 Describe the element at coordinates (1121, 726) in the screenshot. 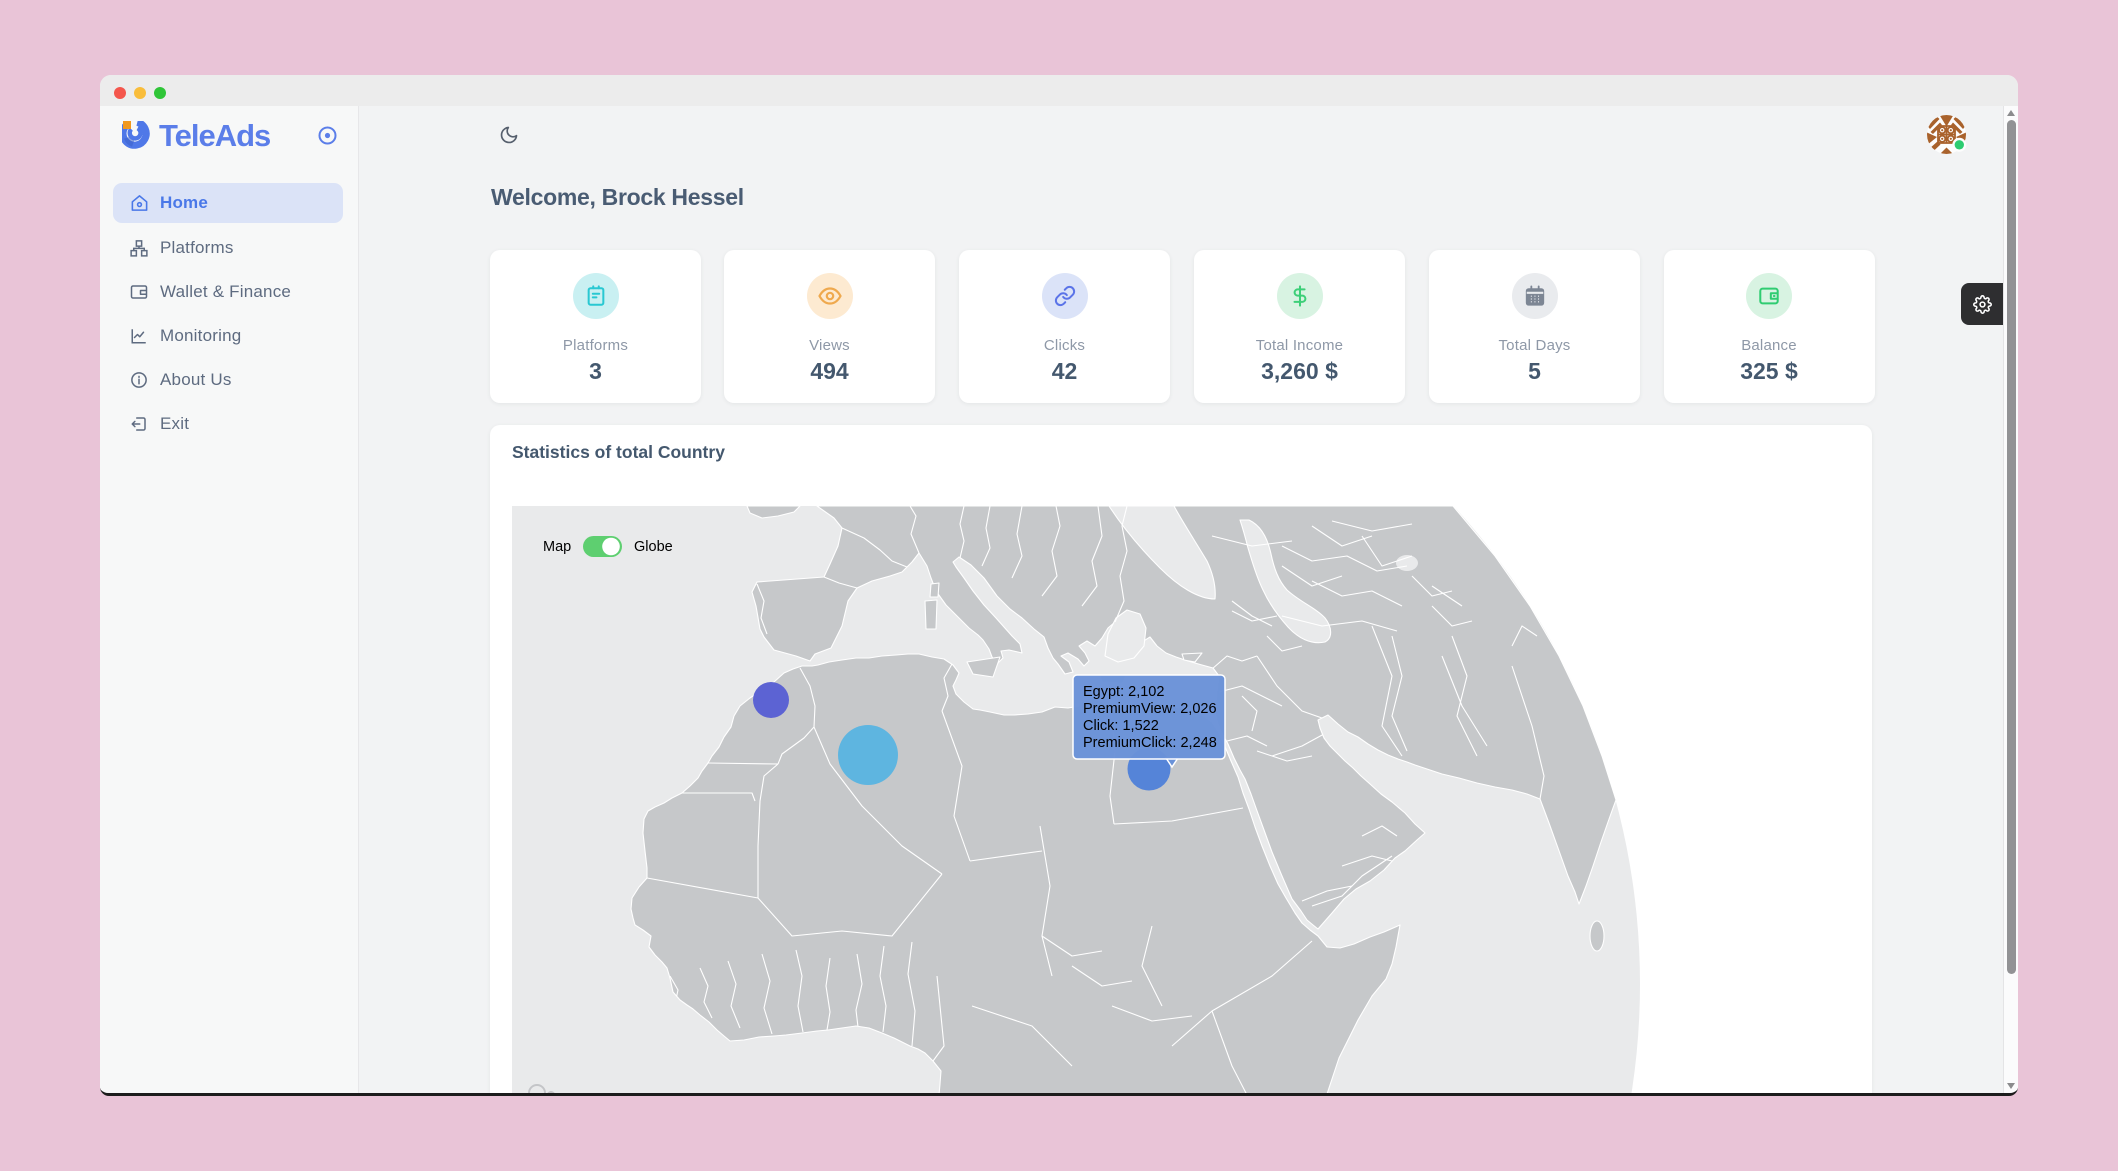

I see `svg-text: Click: 1,522` at that location.